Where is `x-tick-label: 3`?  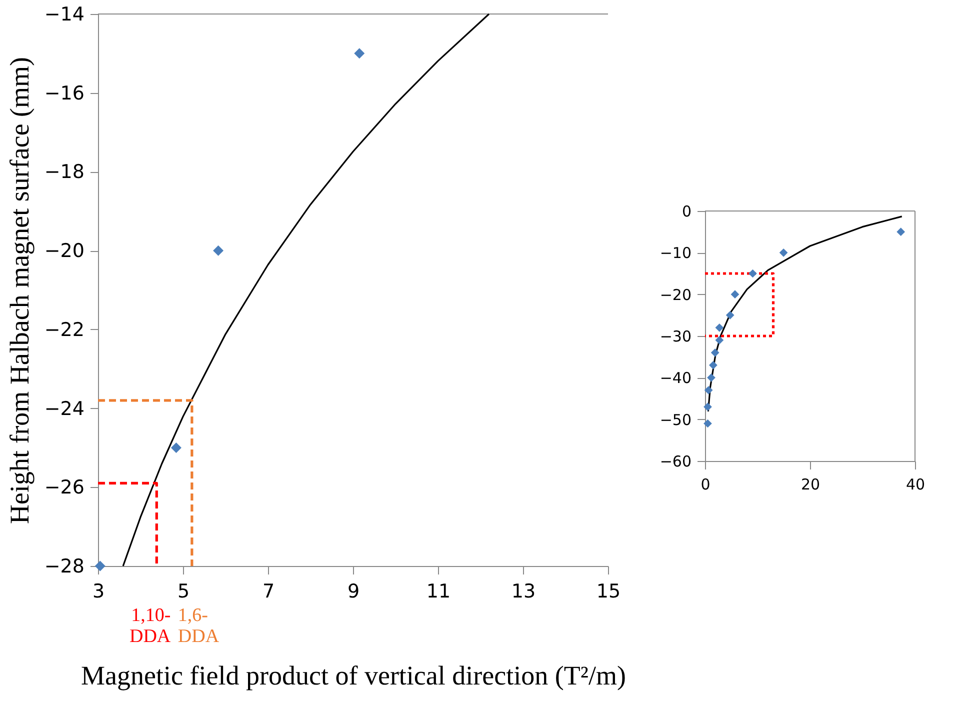
x-tick-label: 3 is located at coordinates (98, 591).